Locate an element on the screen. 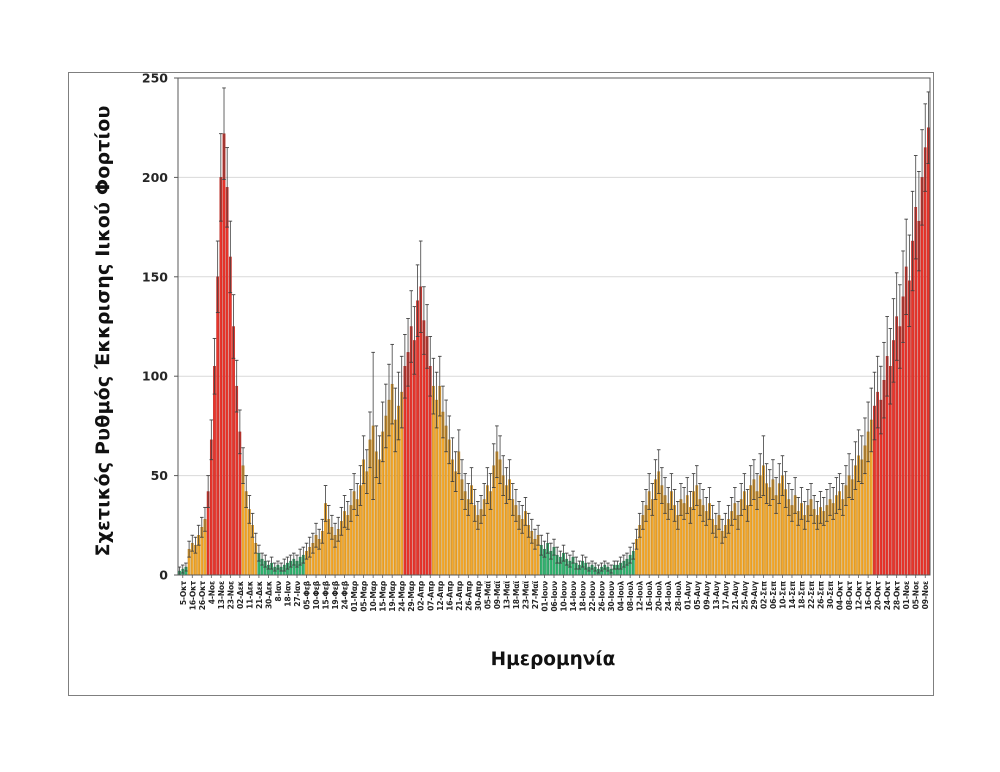 This screenshot has height=772, width=1000. x-tick-label: 14-Ιουν is located at coordinates (573, 596).